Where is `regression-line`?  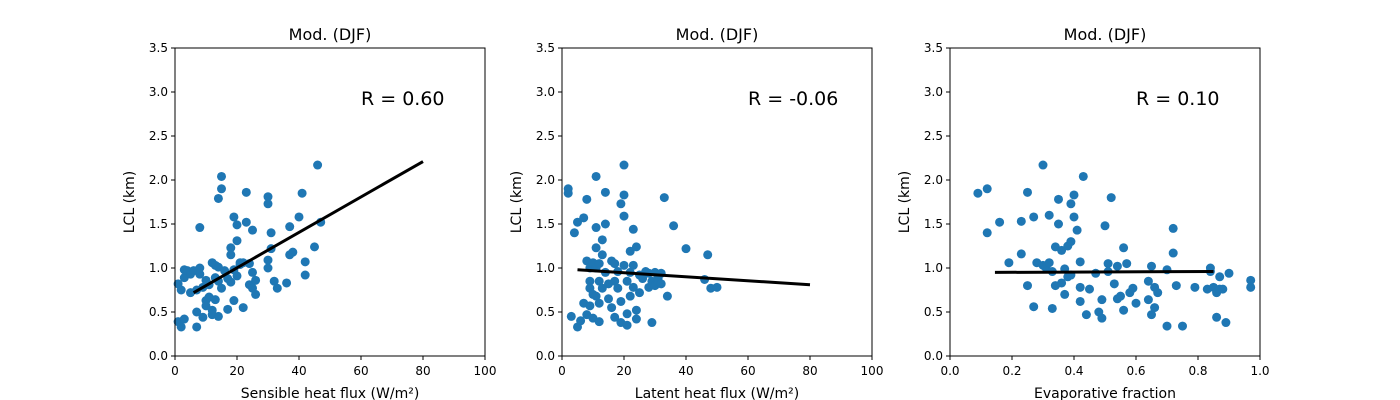 regression-line is located at coordinates (1104, 272).